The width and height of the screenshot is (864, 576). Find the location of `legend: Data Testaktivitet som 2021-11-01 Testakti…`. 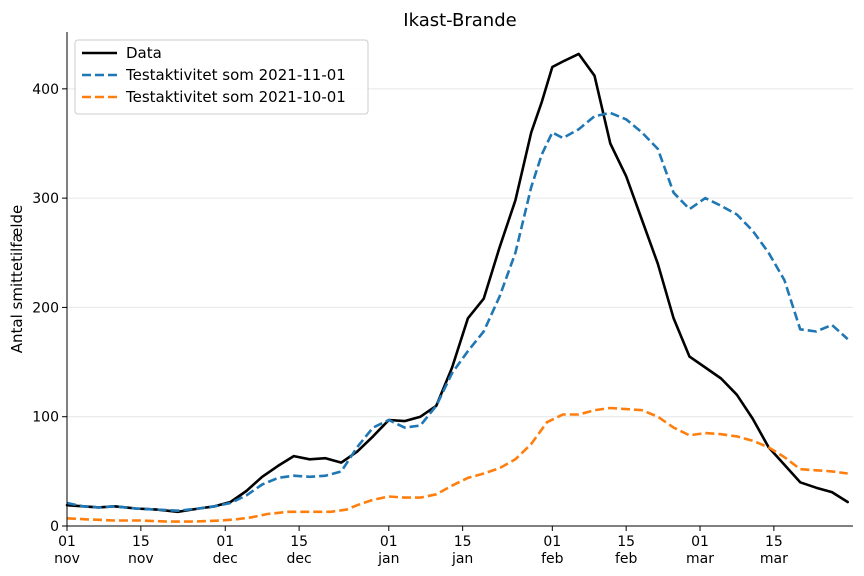

legend: Data Testaktivitet som 2021-11-01 Testakti… is located at coordinates (221, 77).